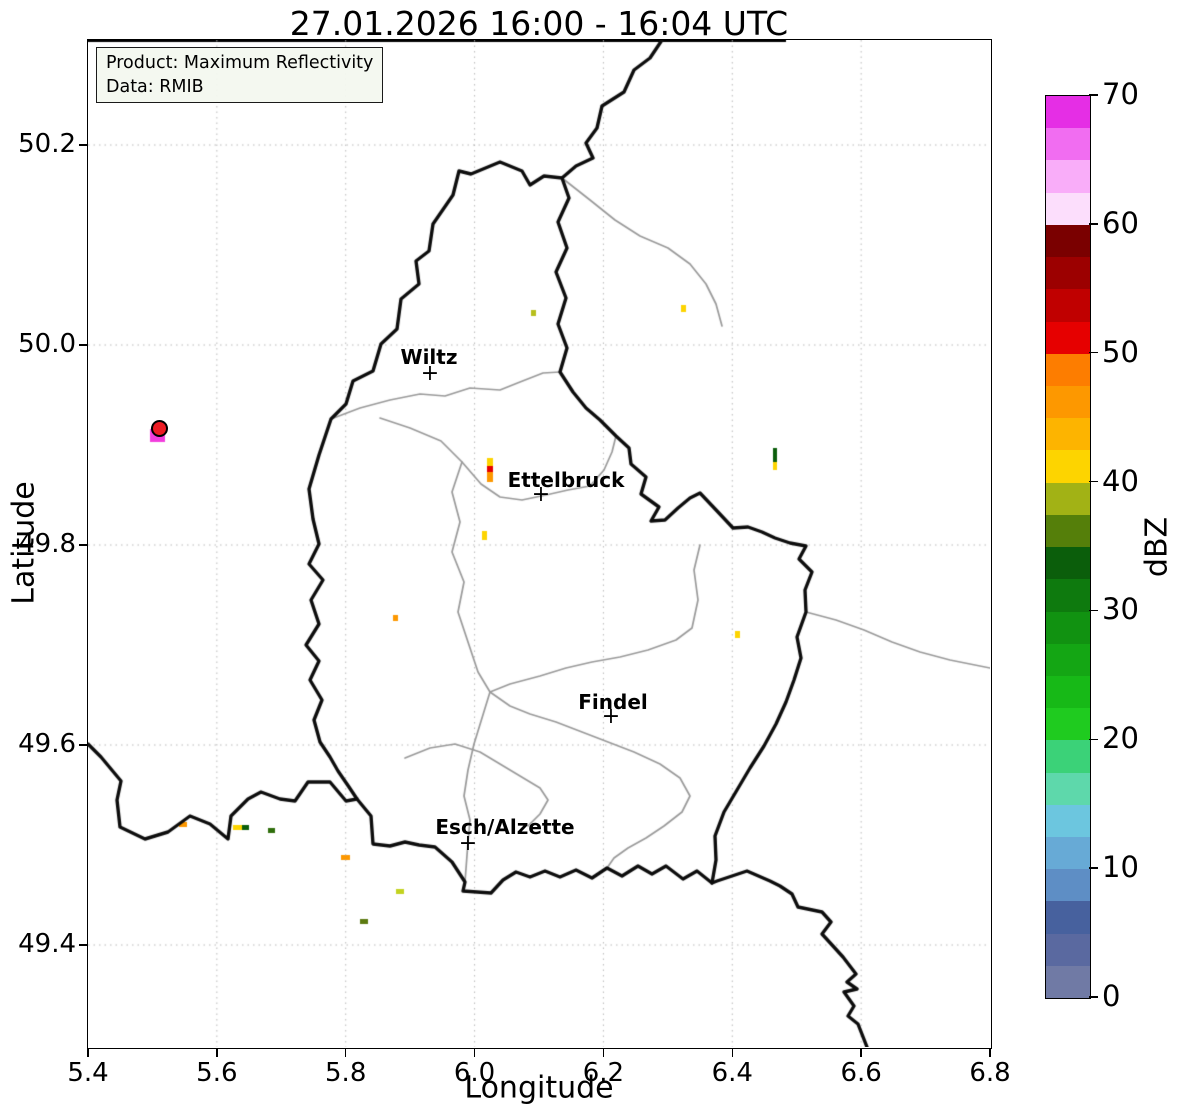  I want to click on x-tick-label: 6.0, so click(474, 1073).